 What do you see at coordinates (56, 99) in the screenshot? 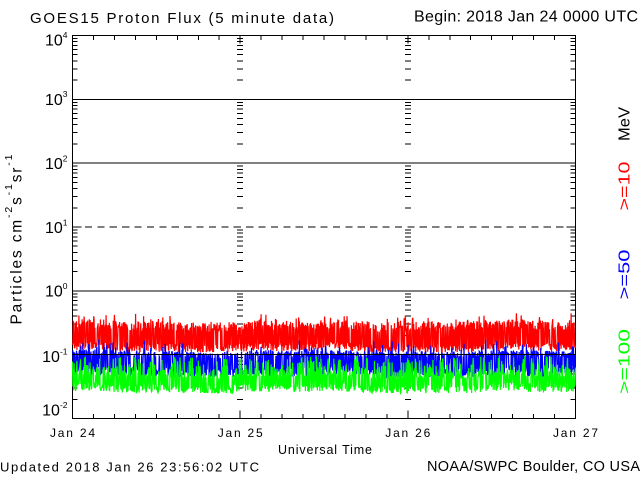
I see `svg-text: 10³` at bounding box center [56, 99].